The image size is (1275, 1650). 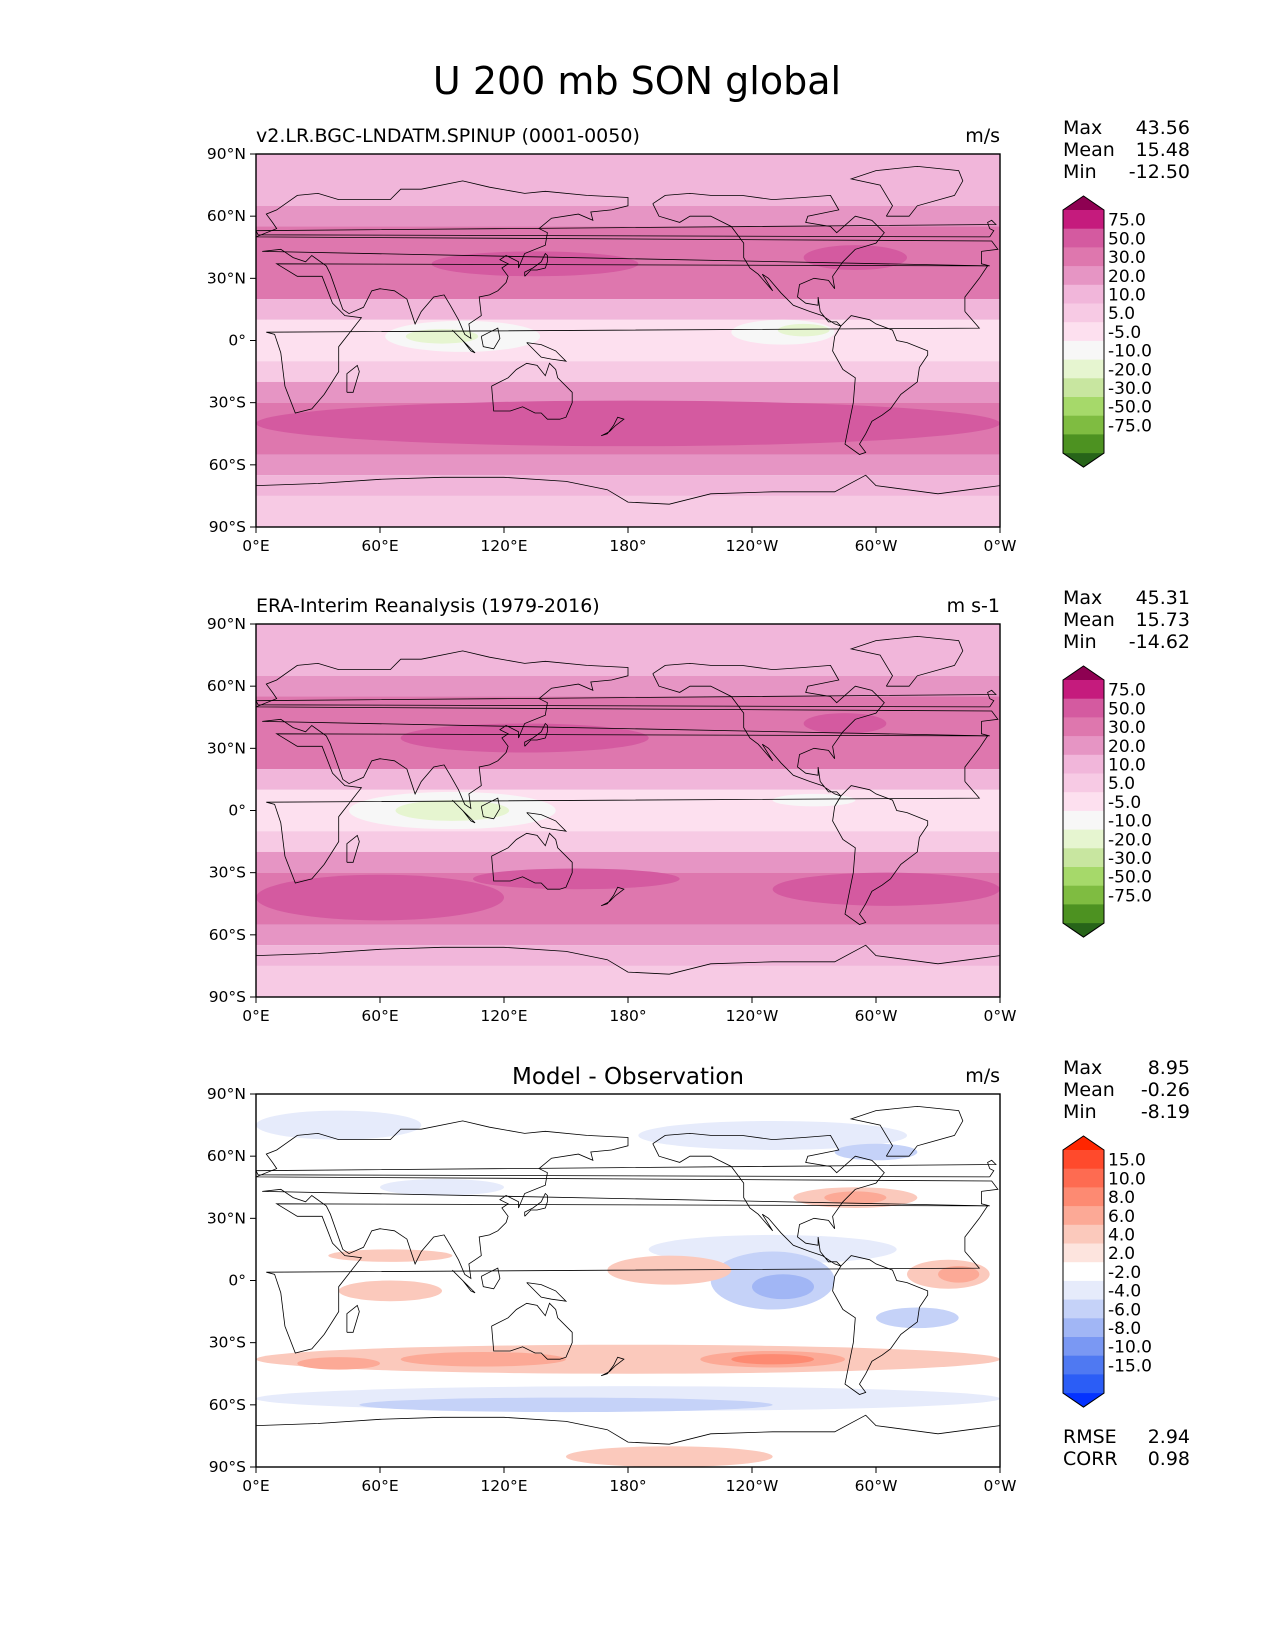 What do you see at coordinates (876, 1486) in the screenshot?
I see `x-tick-label: 60°W` at bounding box center [876, 1486].